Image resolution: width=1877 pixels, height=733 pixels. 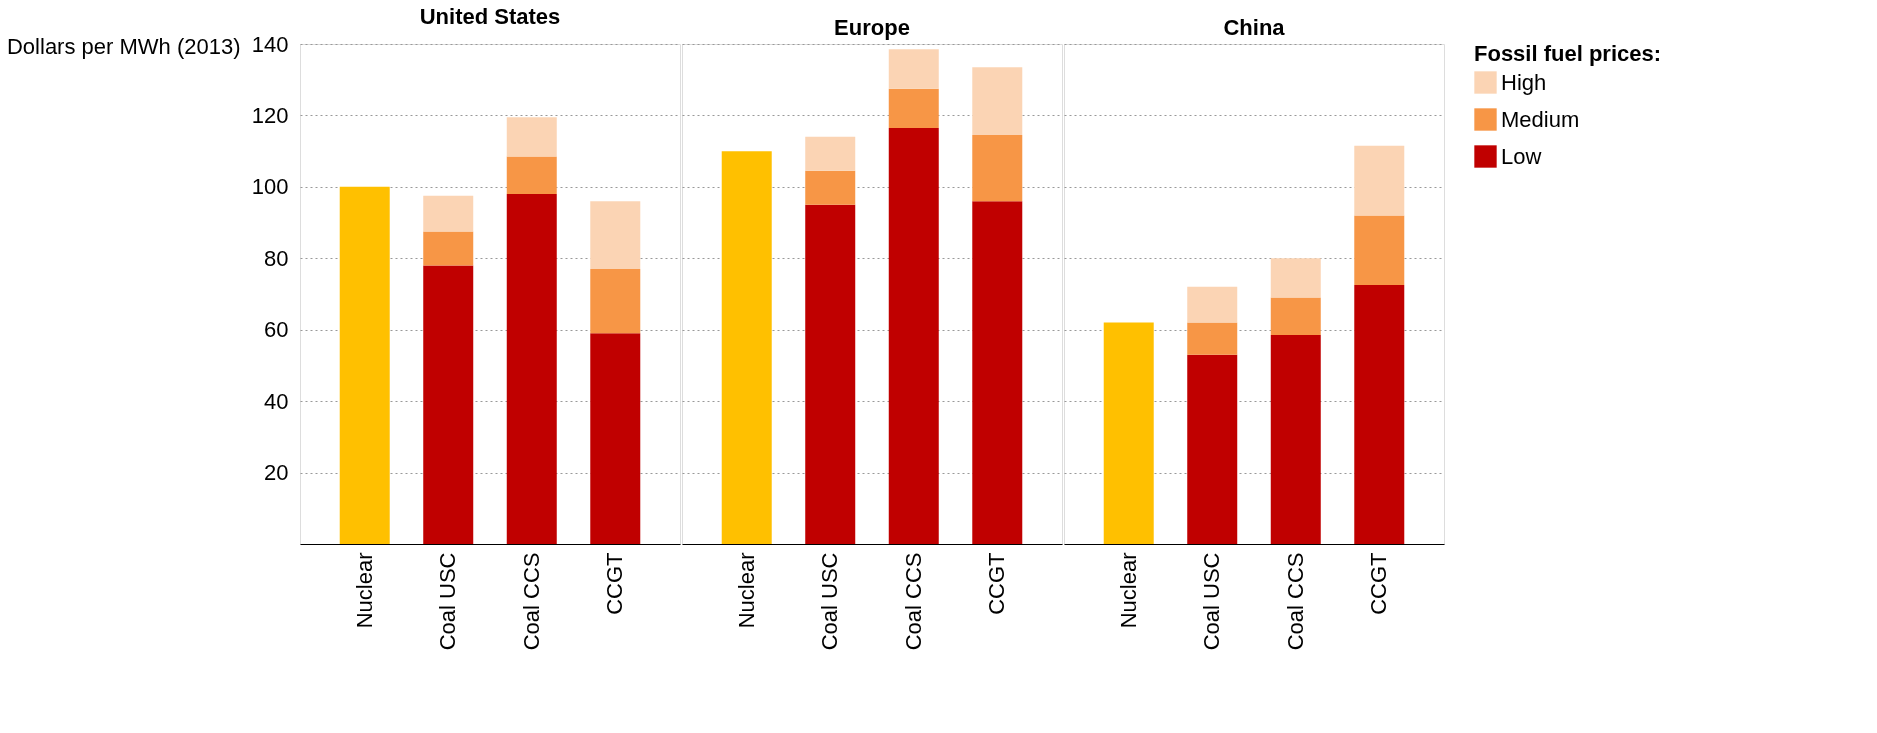 What do you see at coordinates (490, 16) in the screenshot?
I see `chart-title: United States` at bounding box center [490, 16].